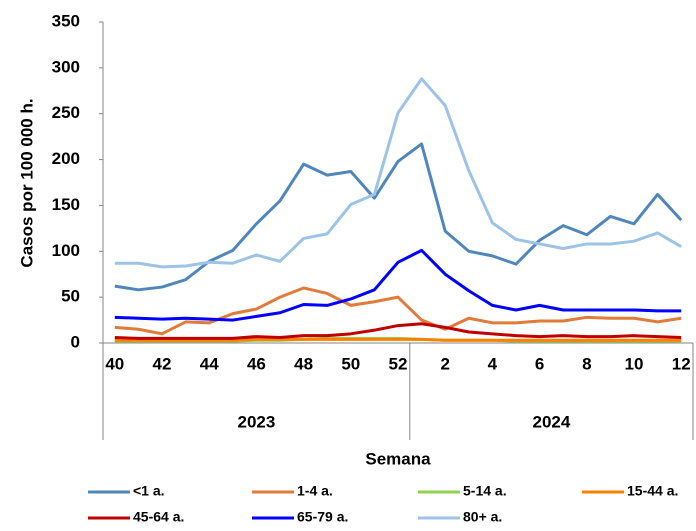 This screenshot has height=531, width=696. I want to click on y-axis-title: Casos por 100 000 h., so click(26, 182).